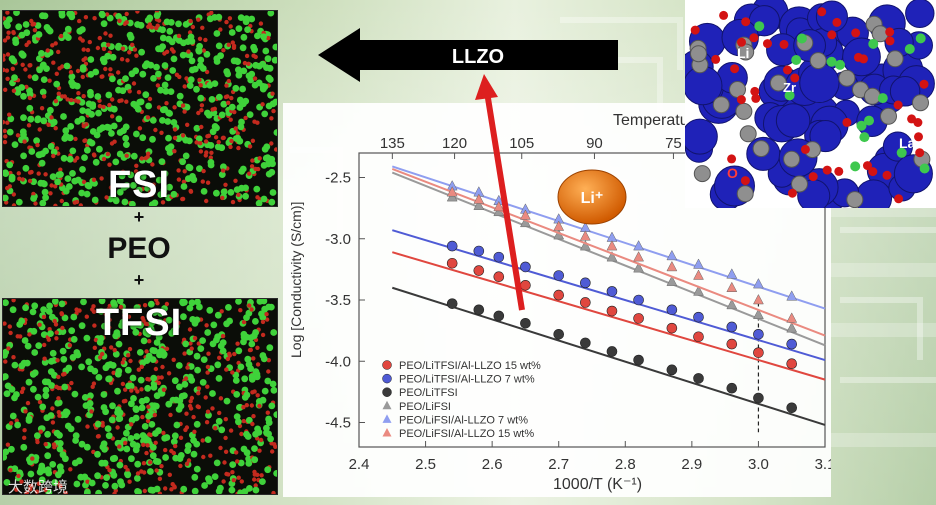 The width and height of the screenshot is (936, 505). I want to click on li-ion-label: Li⁺, so click(592, 198).